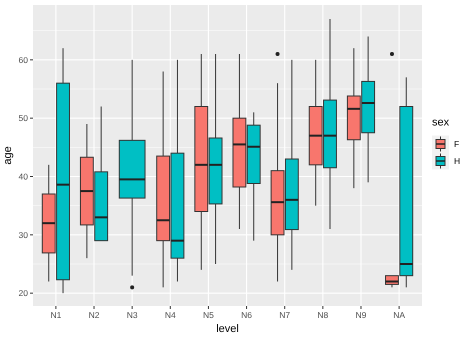  What do you see at coordinates (23, 118) in the screenshot?
I see `y-tick-label: 50` at bounding box center [23, 118].